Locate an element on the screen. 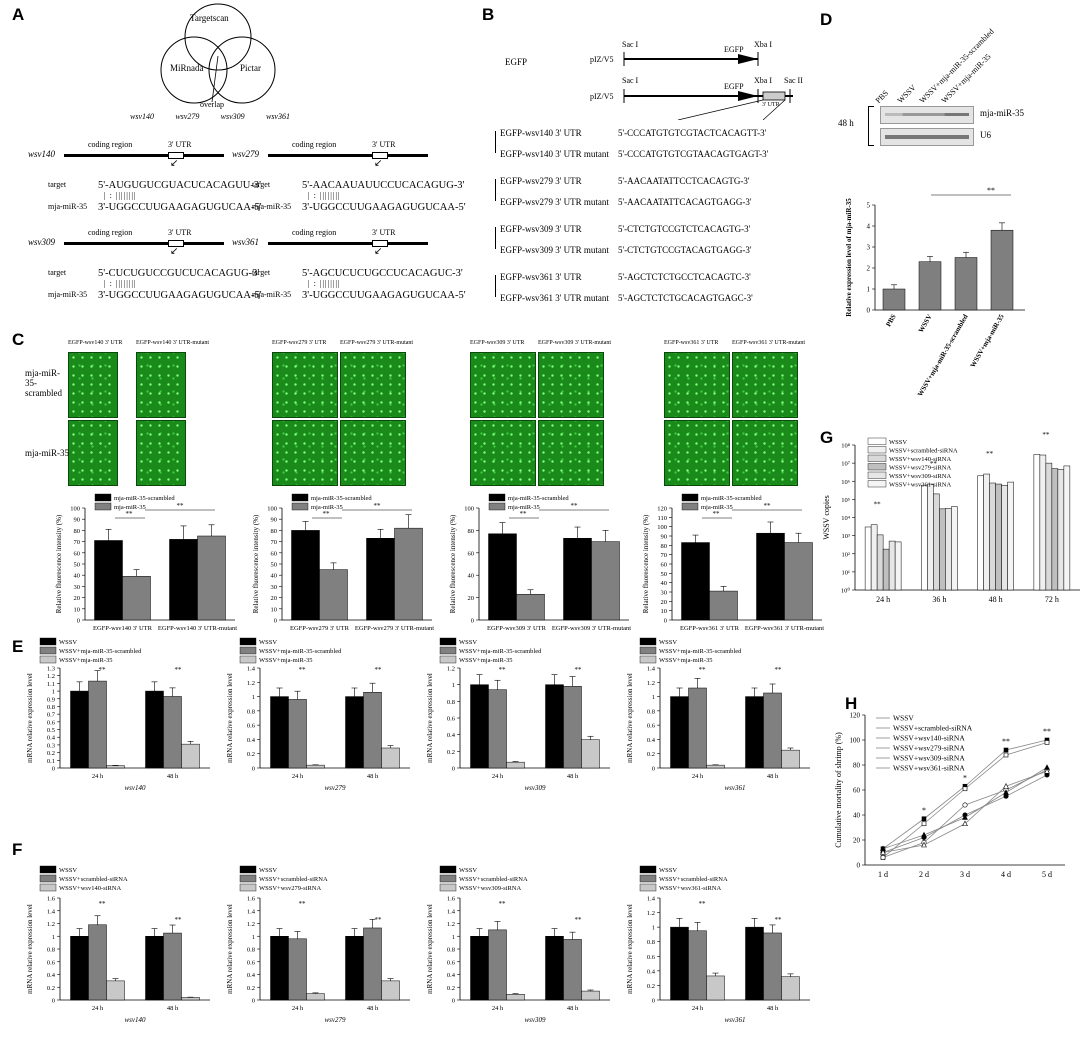  y-tick-label: 10³ is located at coordinates (846, 536).